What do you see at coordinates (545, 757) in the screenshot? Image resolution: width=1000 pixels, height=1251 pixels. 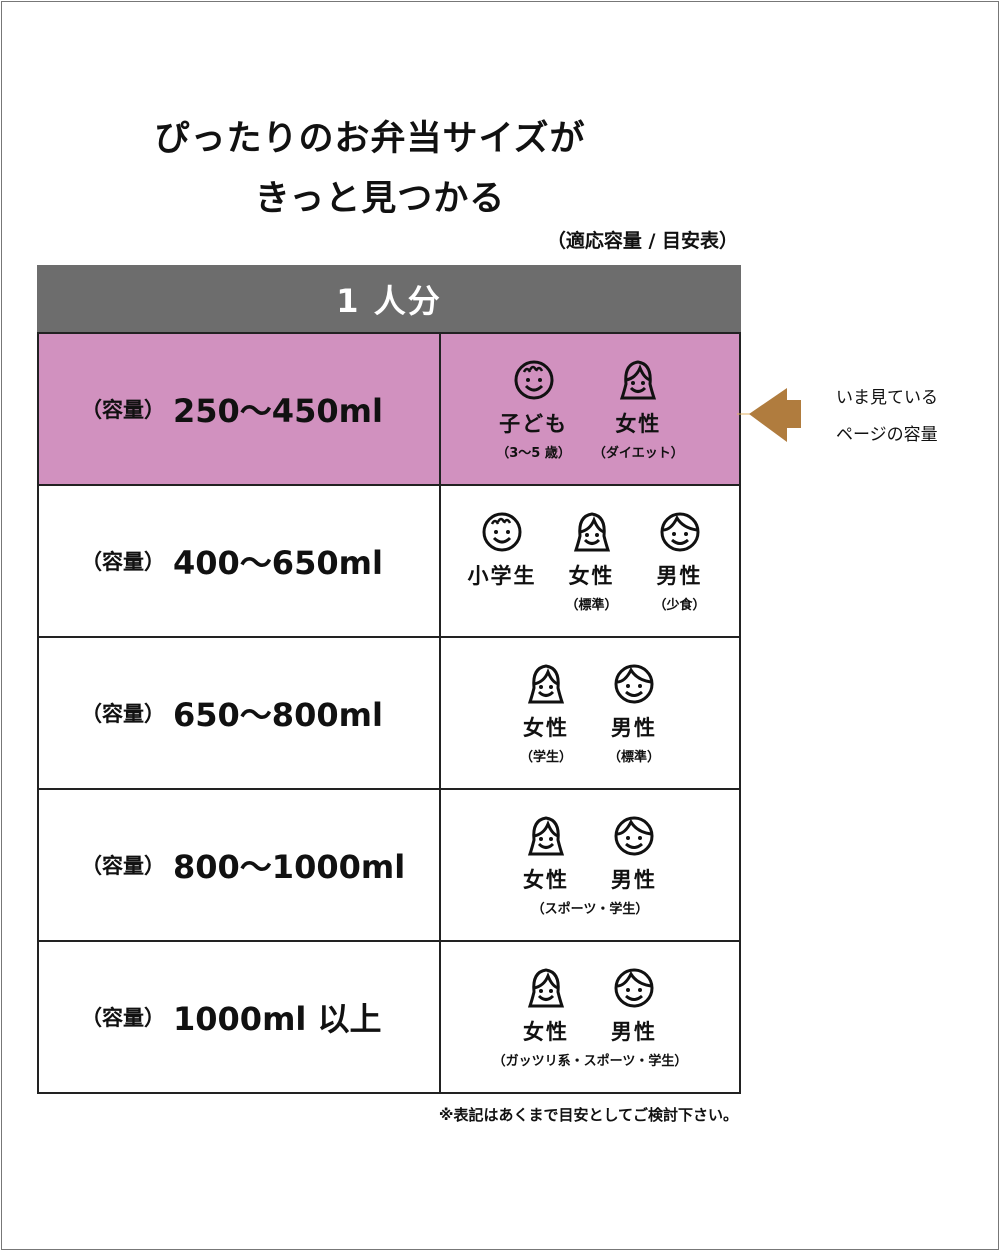 I see `person-note: （学生）` at bounding box center [545, 757].